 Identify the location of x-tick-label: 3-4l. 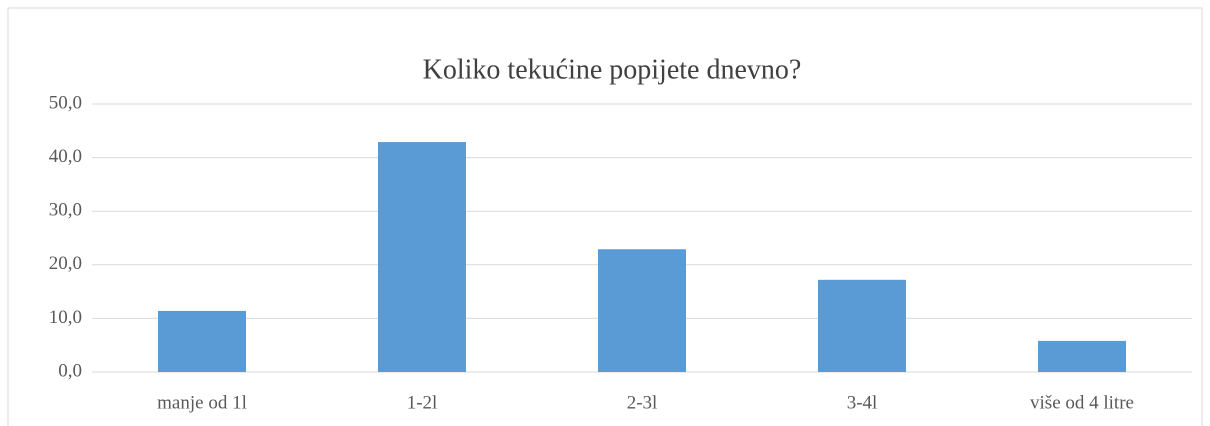
(862, 402).